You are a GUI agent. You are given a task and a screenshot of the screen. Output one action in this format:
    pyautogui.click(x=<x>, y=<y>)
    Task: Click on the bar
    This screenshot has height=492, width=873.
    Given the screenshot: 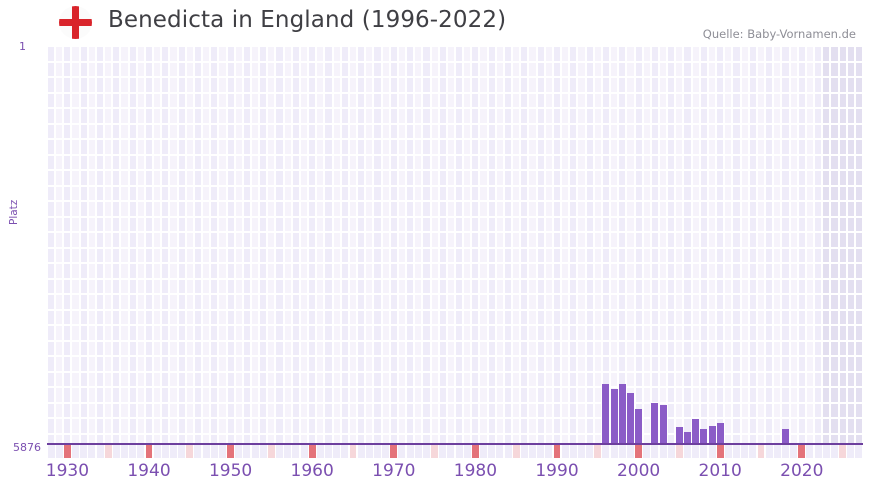 What is the action you would take?
    pyautogui.click(x=622, y=413)
    